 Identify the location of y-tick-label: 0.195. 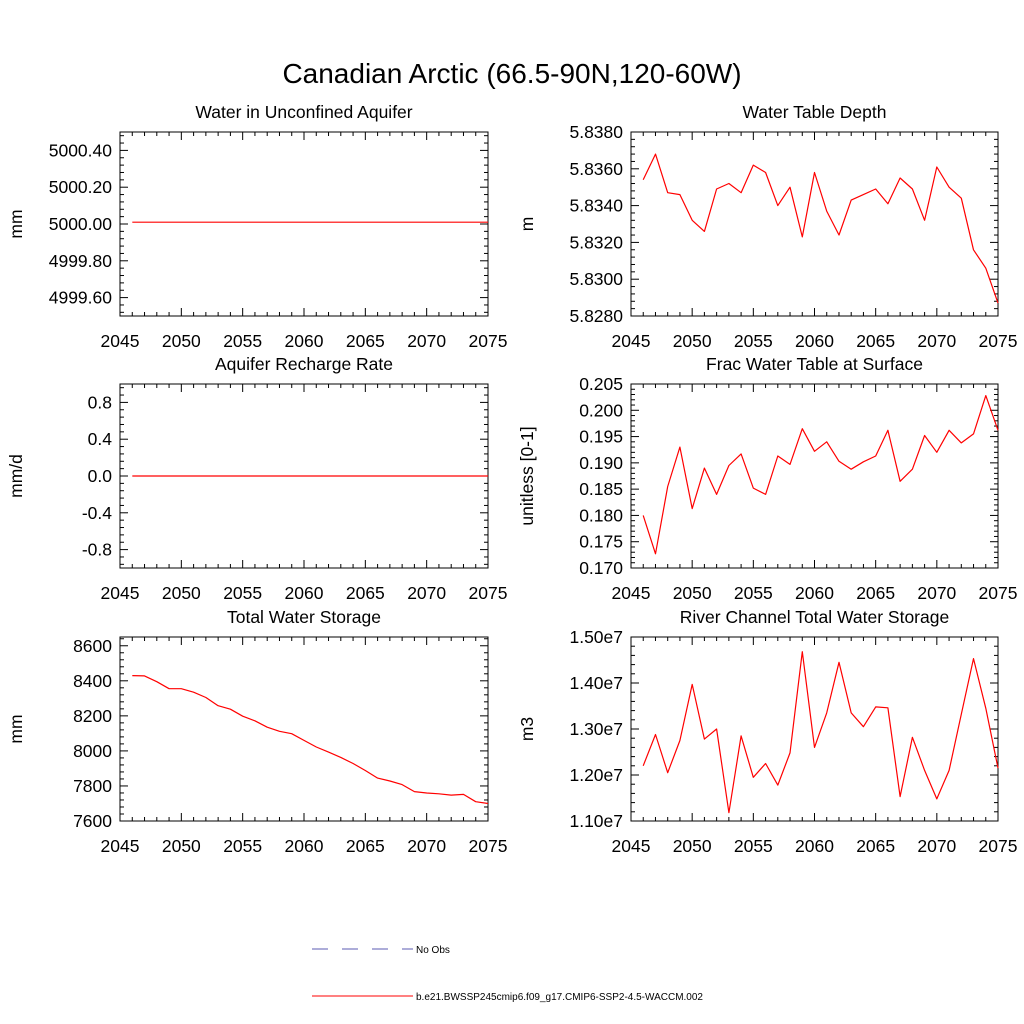
(601, 437).